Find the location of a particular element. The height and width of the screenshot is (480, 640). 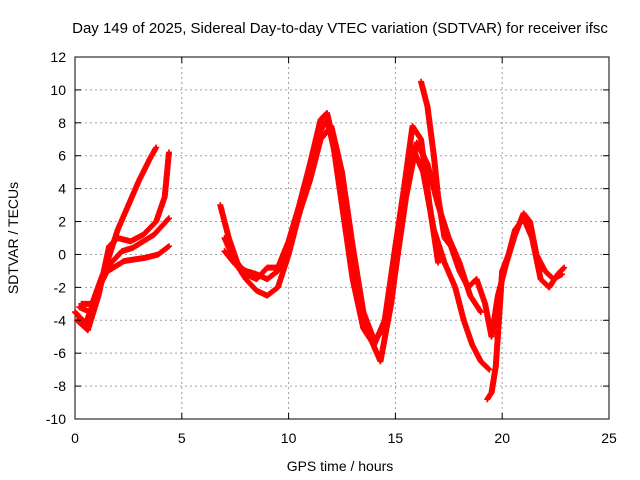

y-tick-label: -8 is located at coordinates (60, 386).